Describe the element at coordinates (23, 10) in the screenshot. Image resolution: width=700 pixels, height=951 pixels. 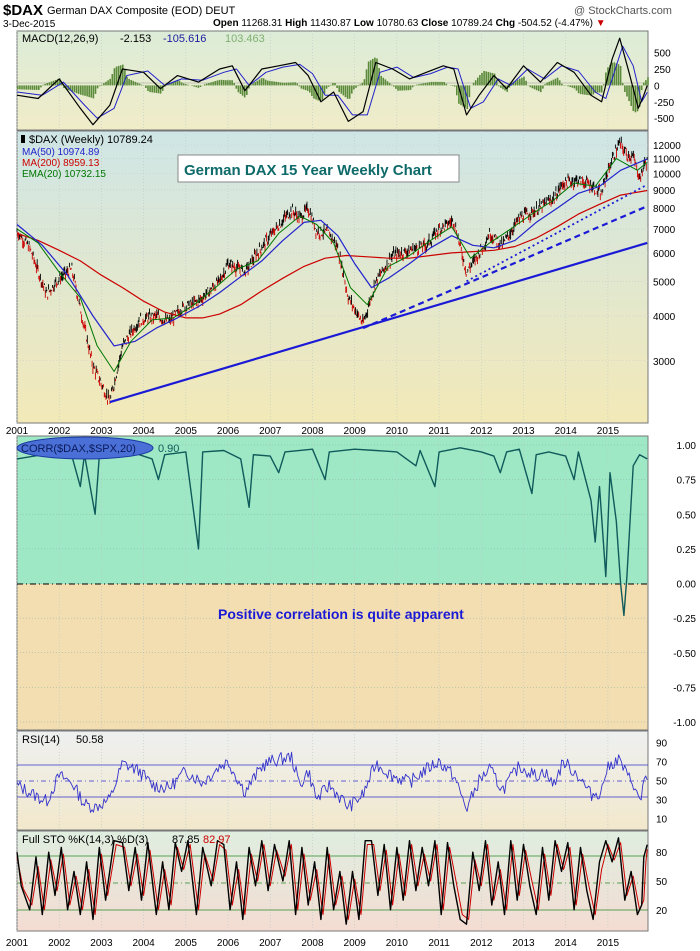
I see `symbol: $DAX` at that location.